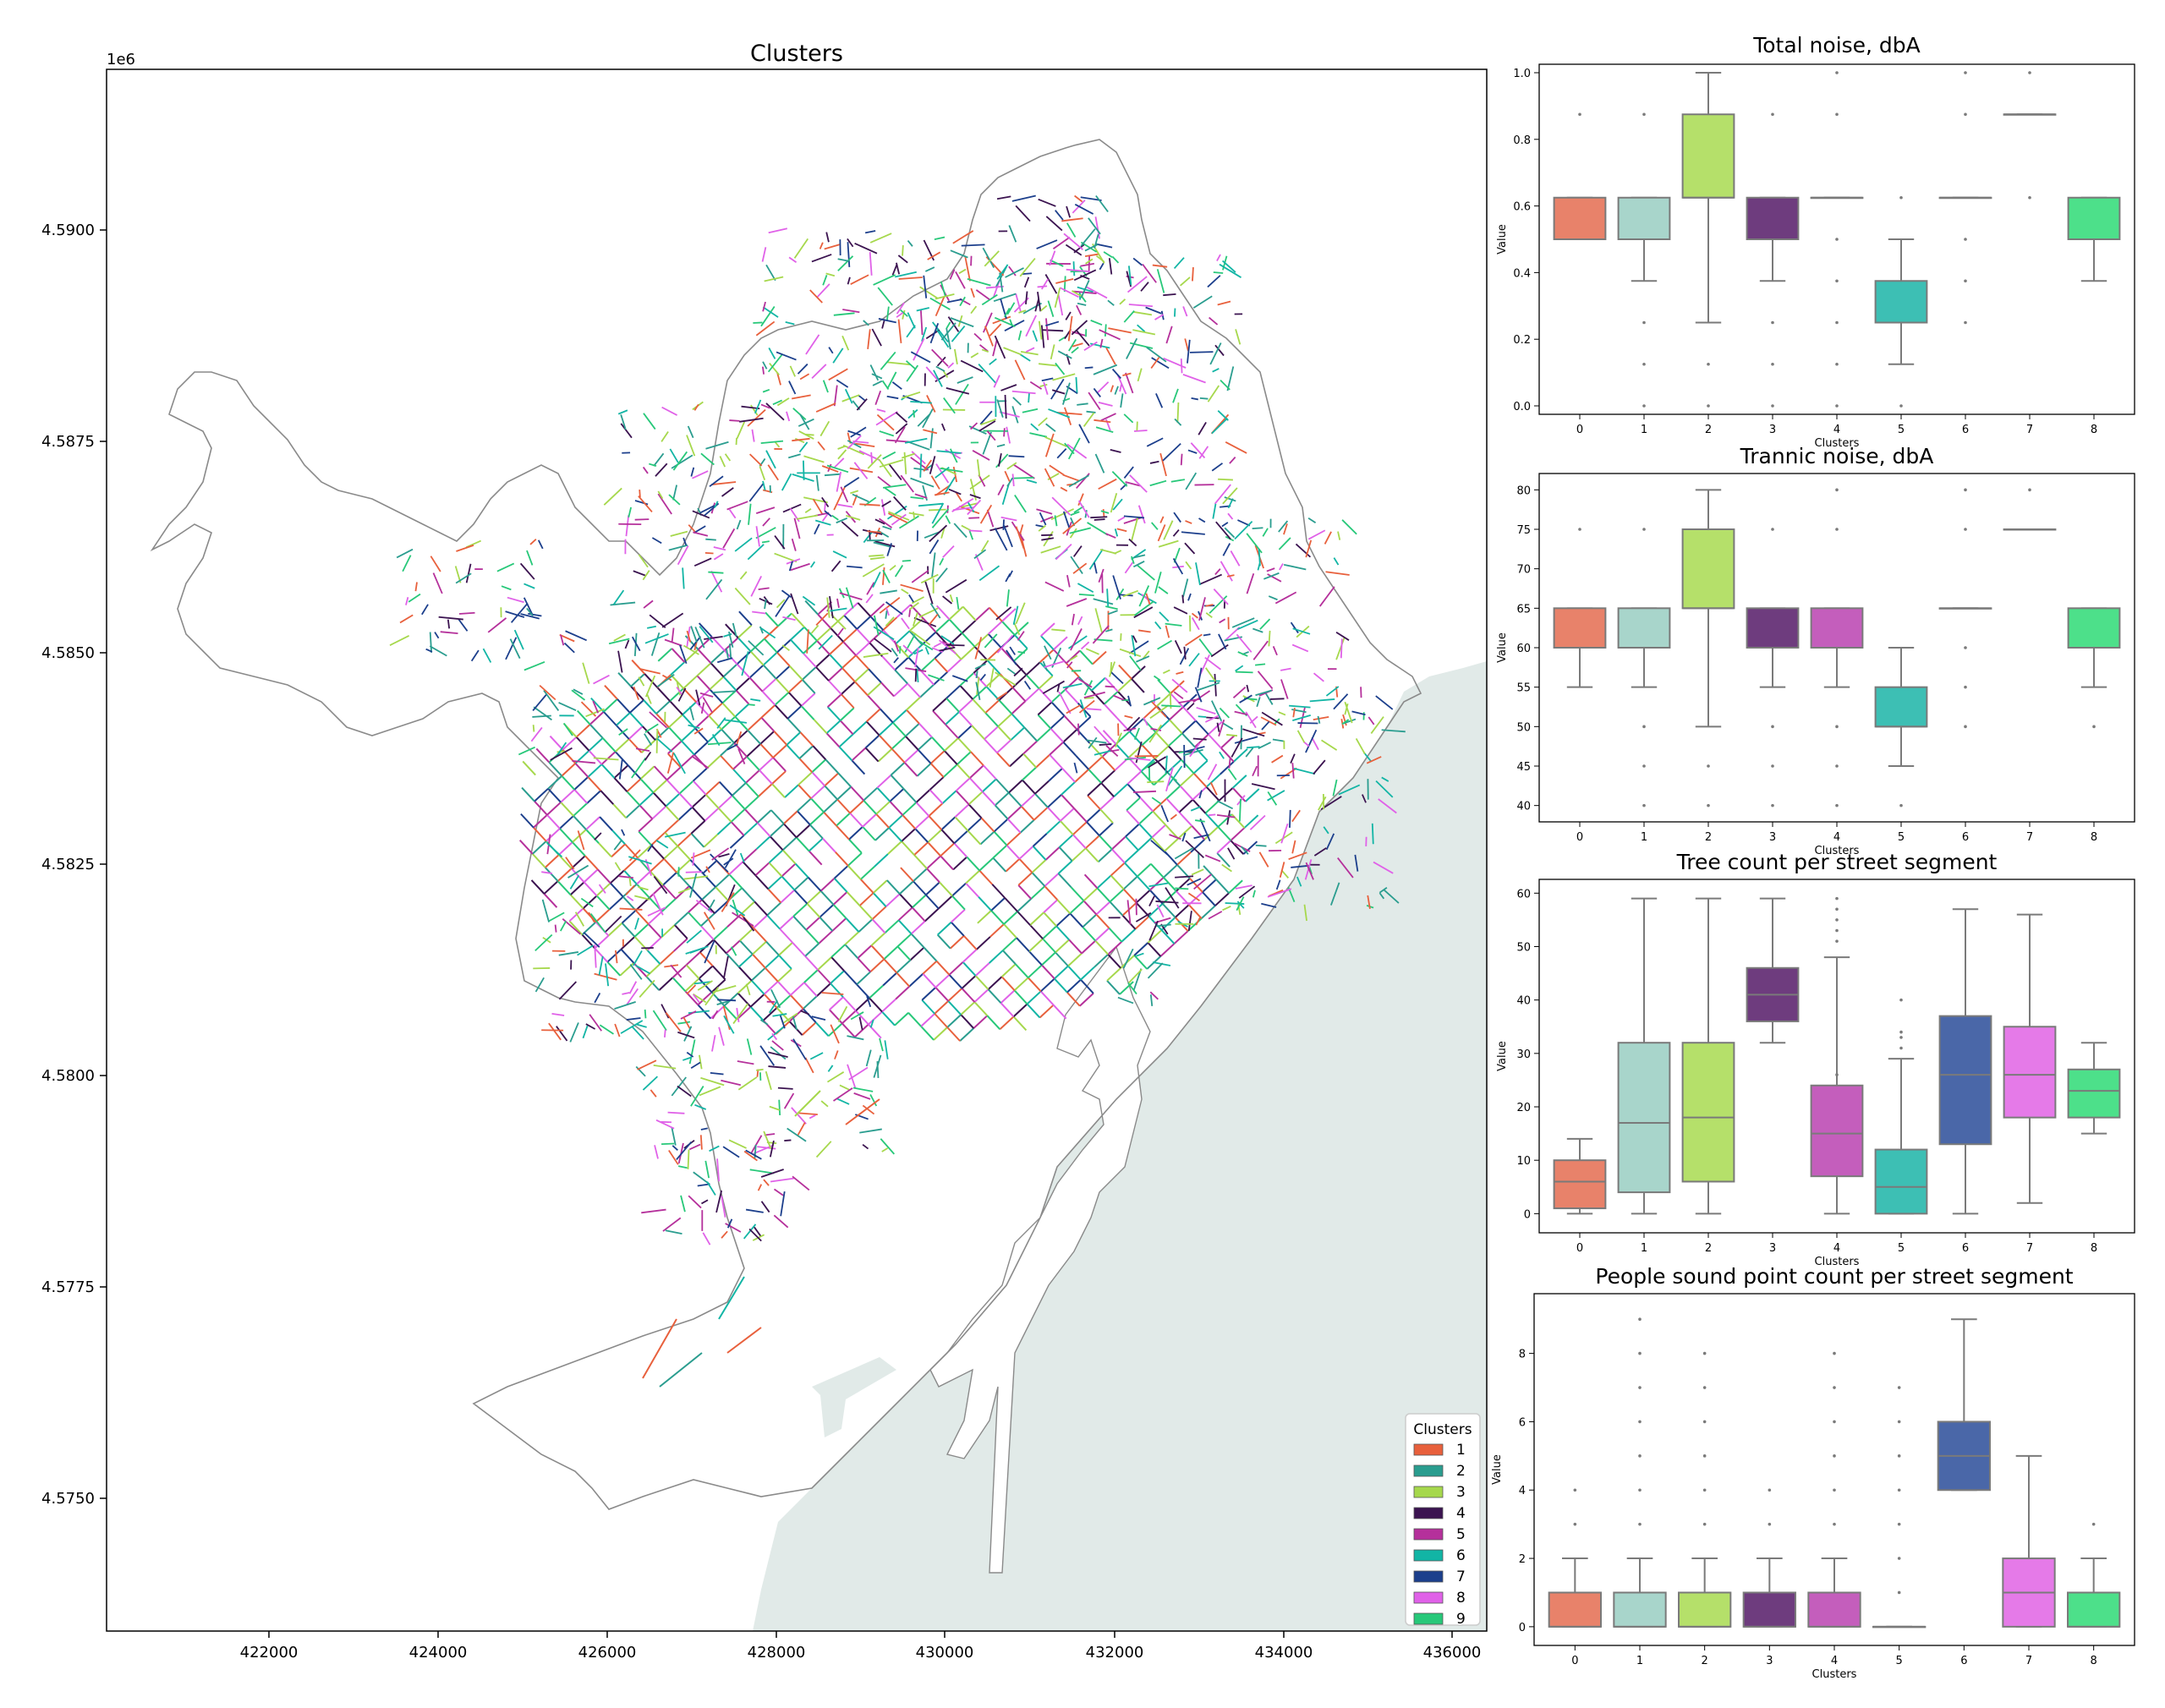 This screenshot has height=1708, width=2165. Describe the element at coordinates (1428, 1470) in the screenshot. I see `legend-swatch` at that location.